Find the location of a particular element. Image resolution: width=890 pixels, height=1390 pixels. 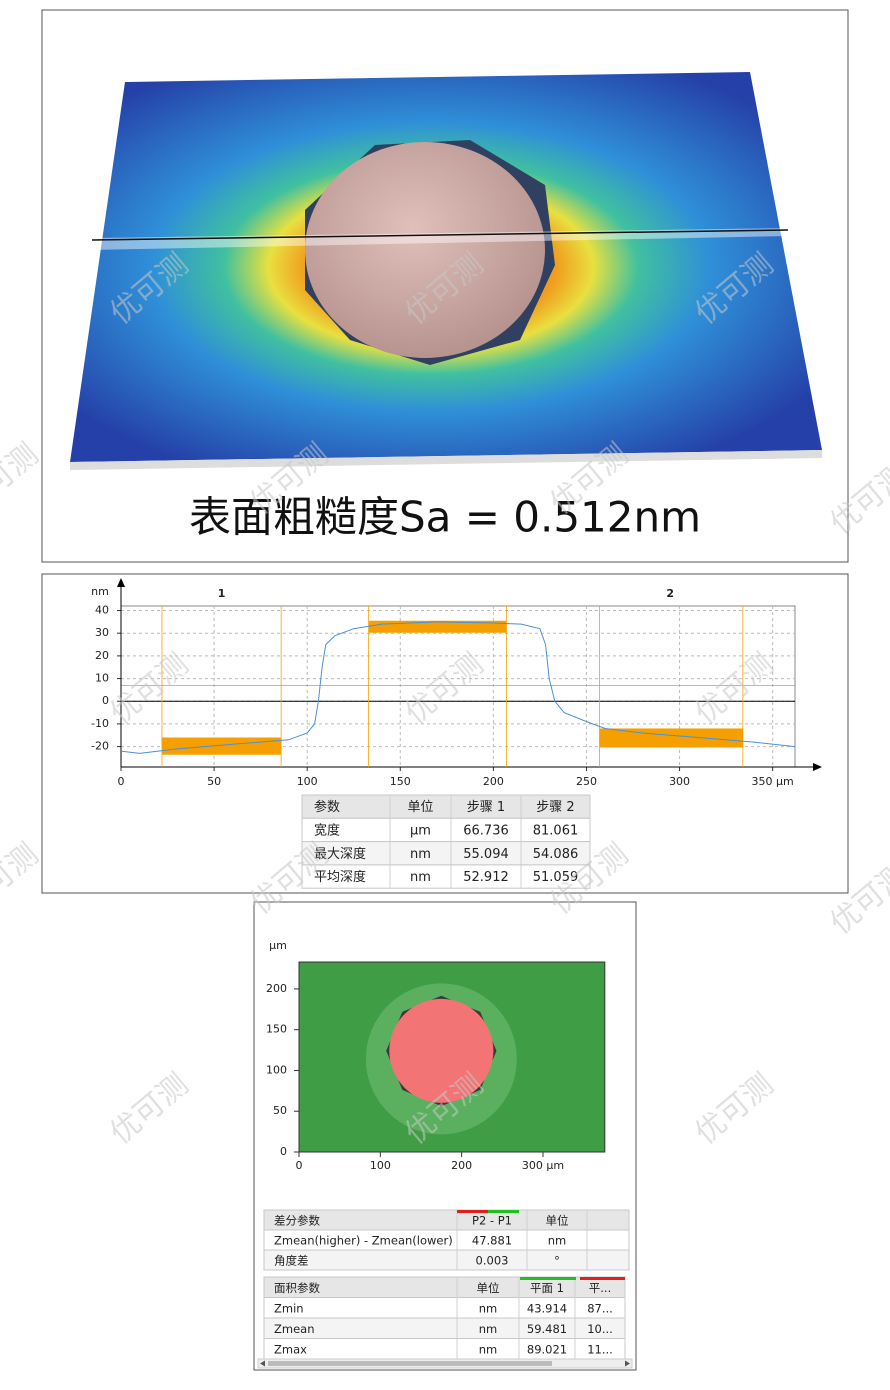

table-column-header: 差分参数 is located at coordinates (297, 1221).